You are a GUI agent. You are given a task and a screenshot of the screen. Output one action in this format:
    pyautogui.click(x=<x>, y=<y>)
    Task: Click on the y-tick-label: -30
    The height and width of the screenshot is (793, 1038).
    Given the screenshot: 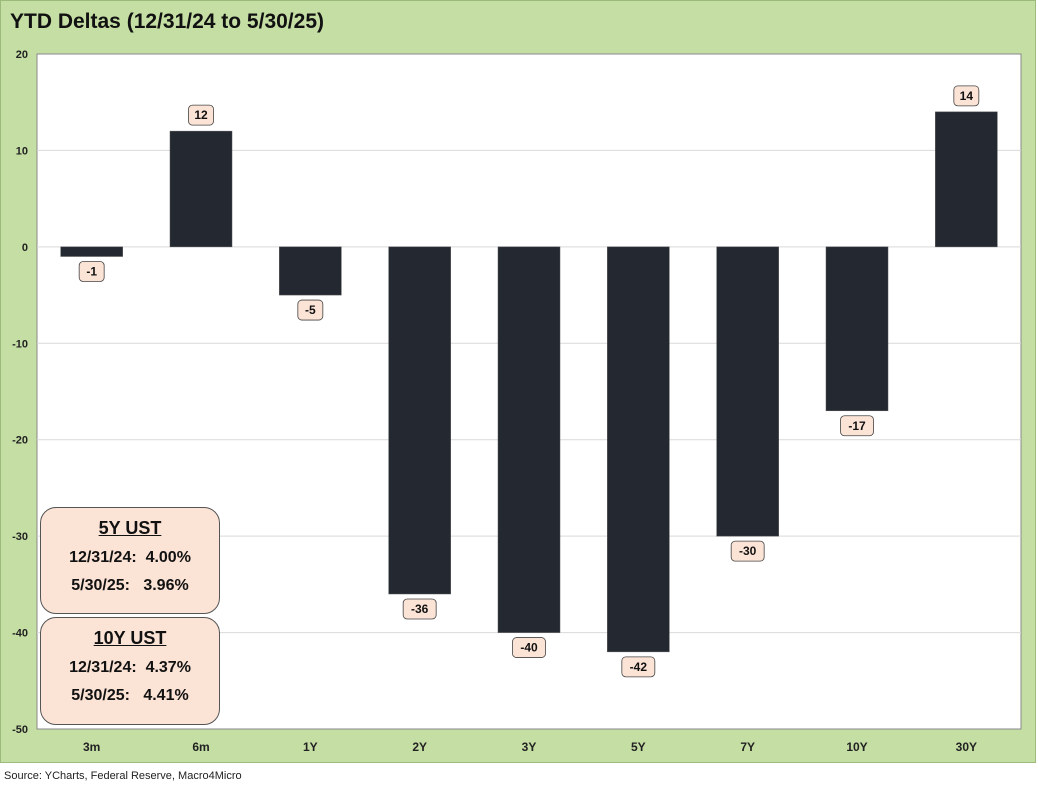 What is the action you would take?
    pyautogui.click(x=20, y=537)
    